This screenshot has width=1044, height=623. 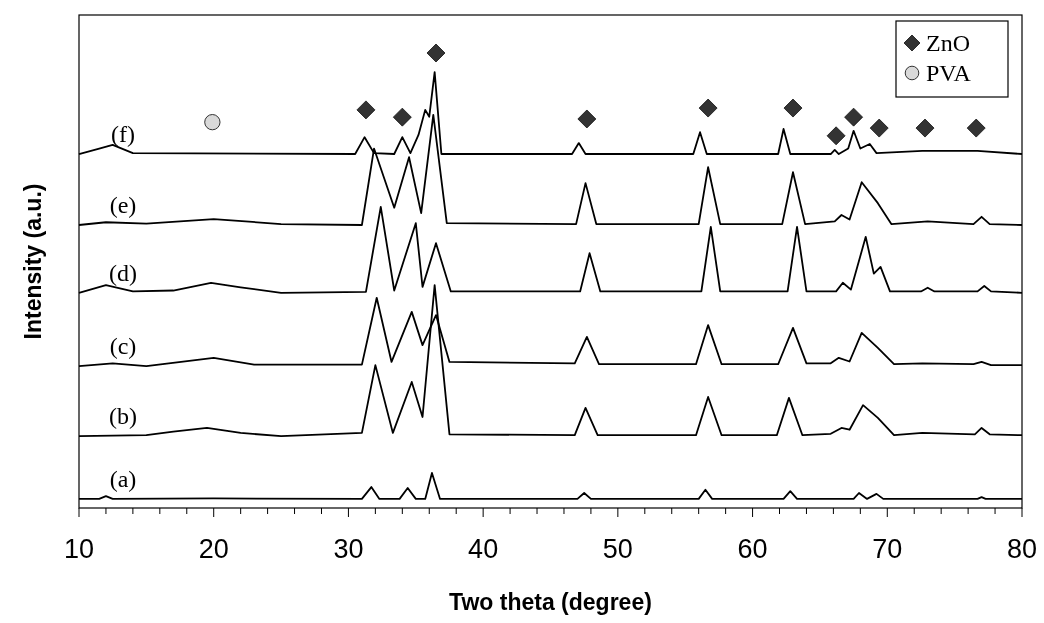 I want to click on x-axis-title: Two theta (degree), so click(x=550, y=602).